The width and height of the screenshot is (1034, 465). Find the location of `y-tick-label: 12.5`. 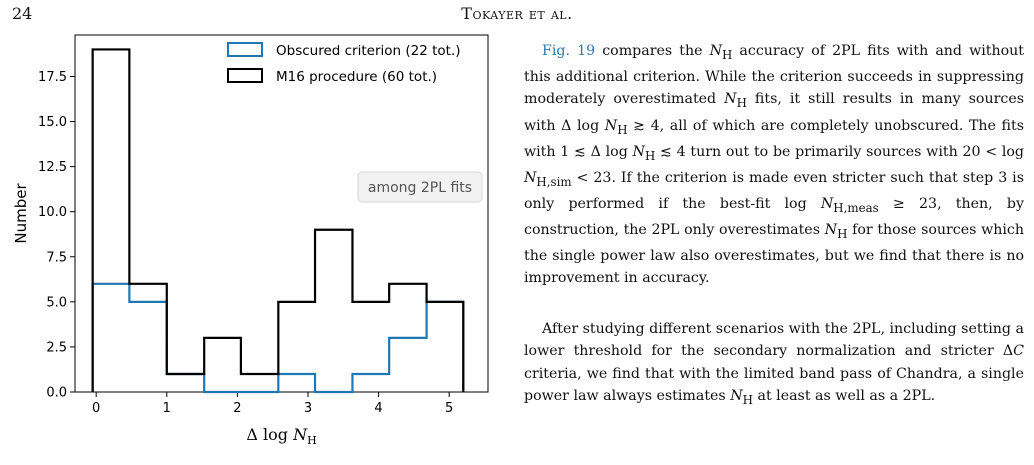

y-tick-label: 12.5 is located at coordinates (52, 167).